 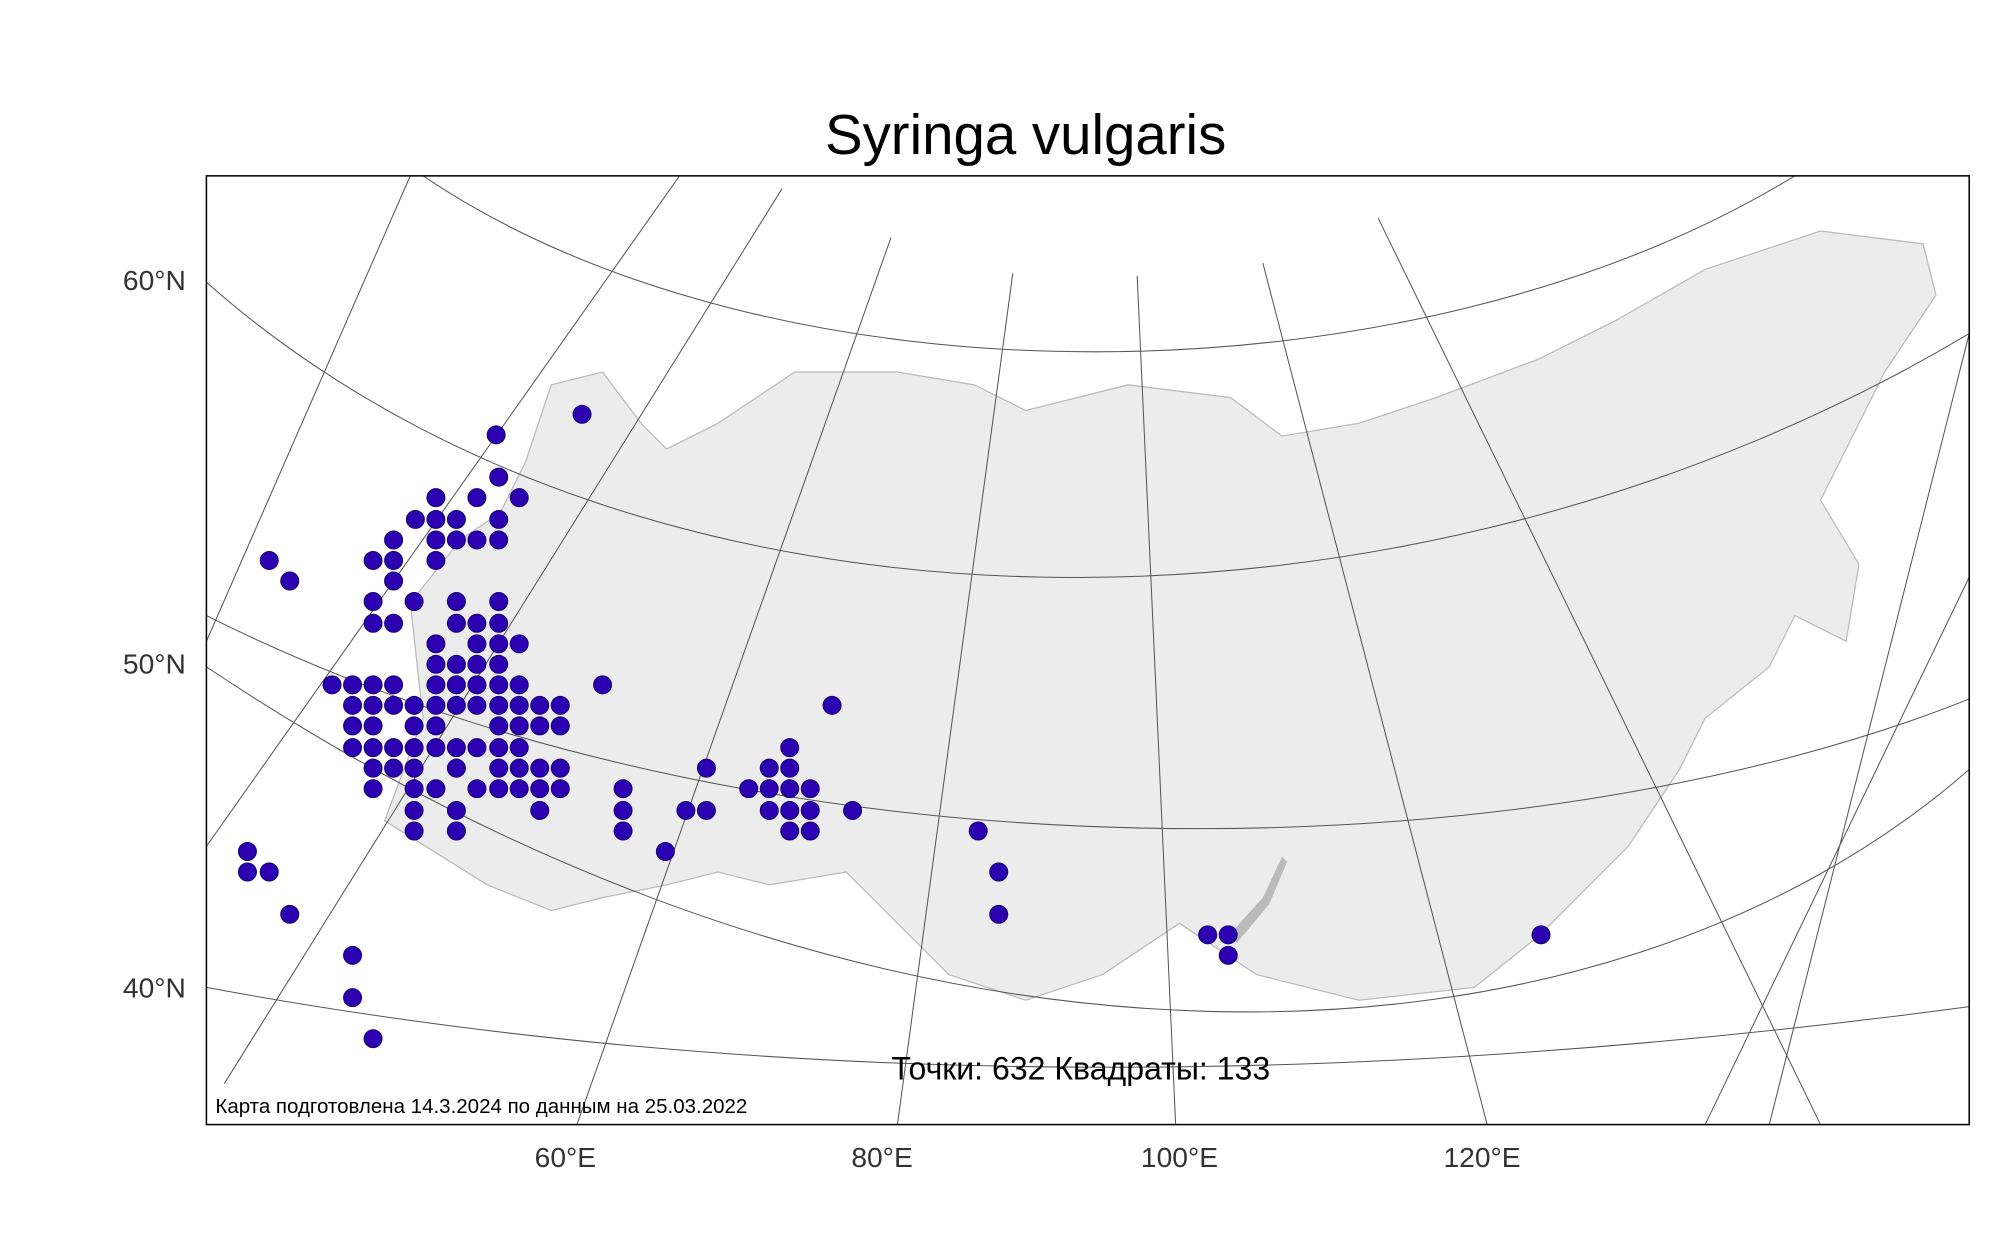 What do you see at coordinates (1025, 134) in the screenshot?
I see `map-title: Syringa vulgaris` at bounding box center [1025, 134].